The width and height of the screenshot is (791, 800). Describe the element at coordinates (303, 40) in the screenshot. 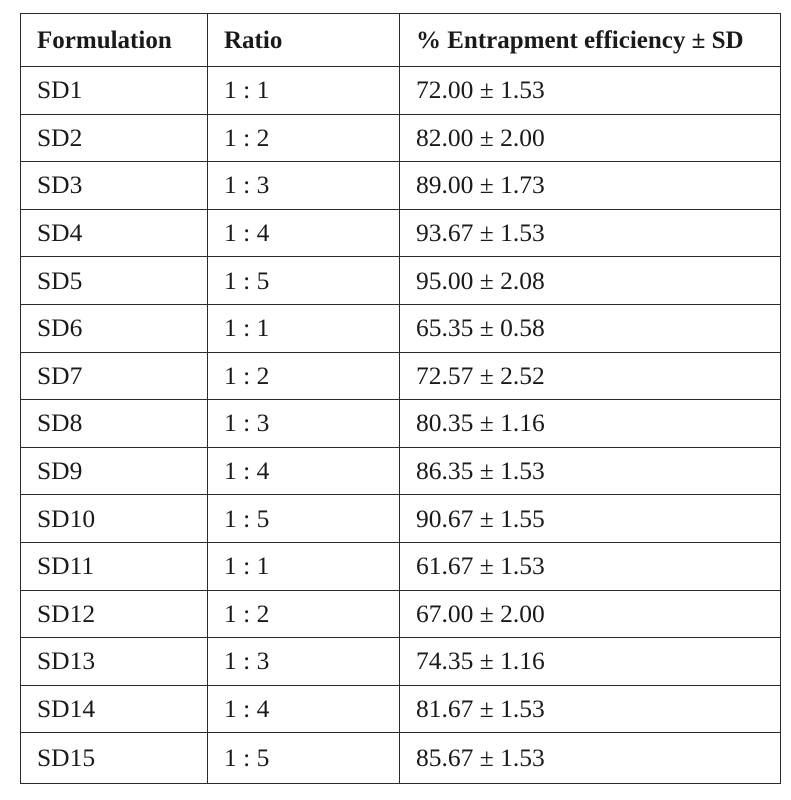

I see `column-header-ratio: Ratio` at that location.